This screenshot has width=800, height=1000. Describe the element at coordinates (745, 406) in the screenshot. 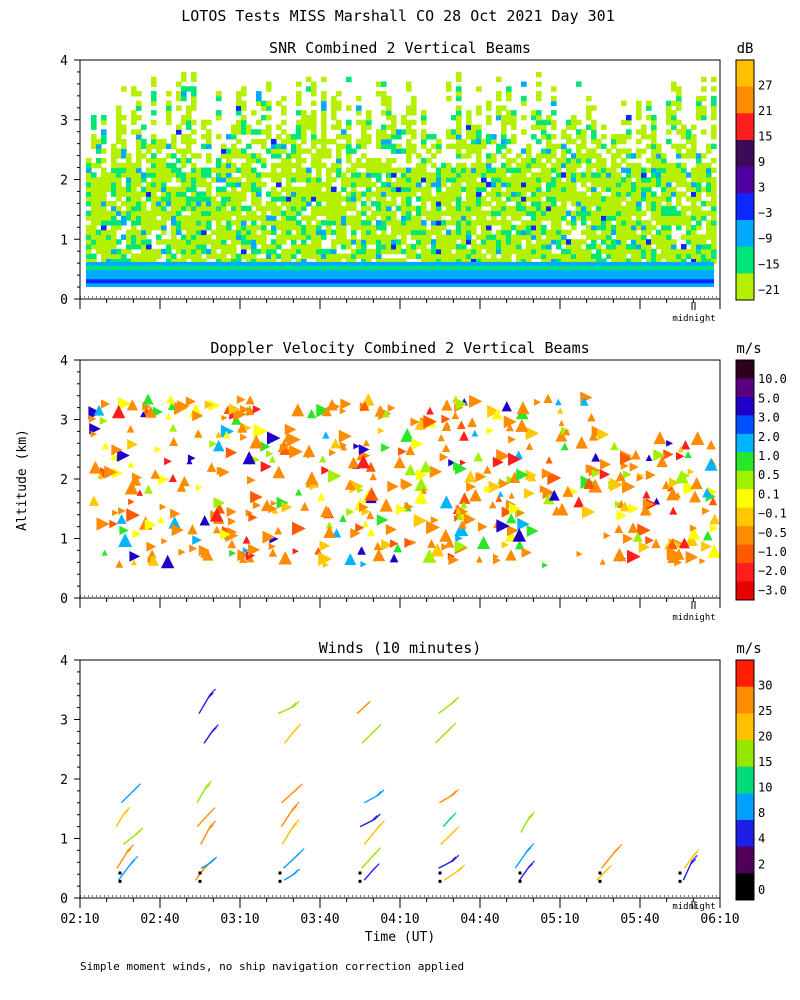

I see `colorbar-swatch` at that location.